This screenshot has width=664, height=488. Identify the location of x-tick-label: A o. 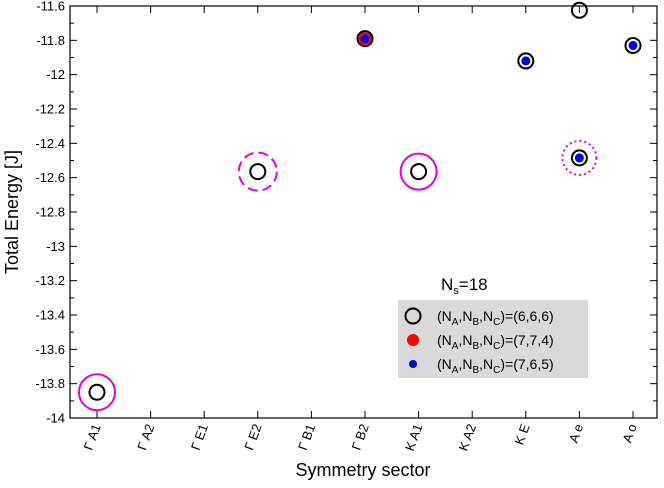
(629, 433).